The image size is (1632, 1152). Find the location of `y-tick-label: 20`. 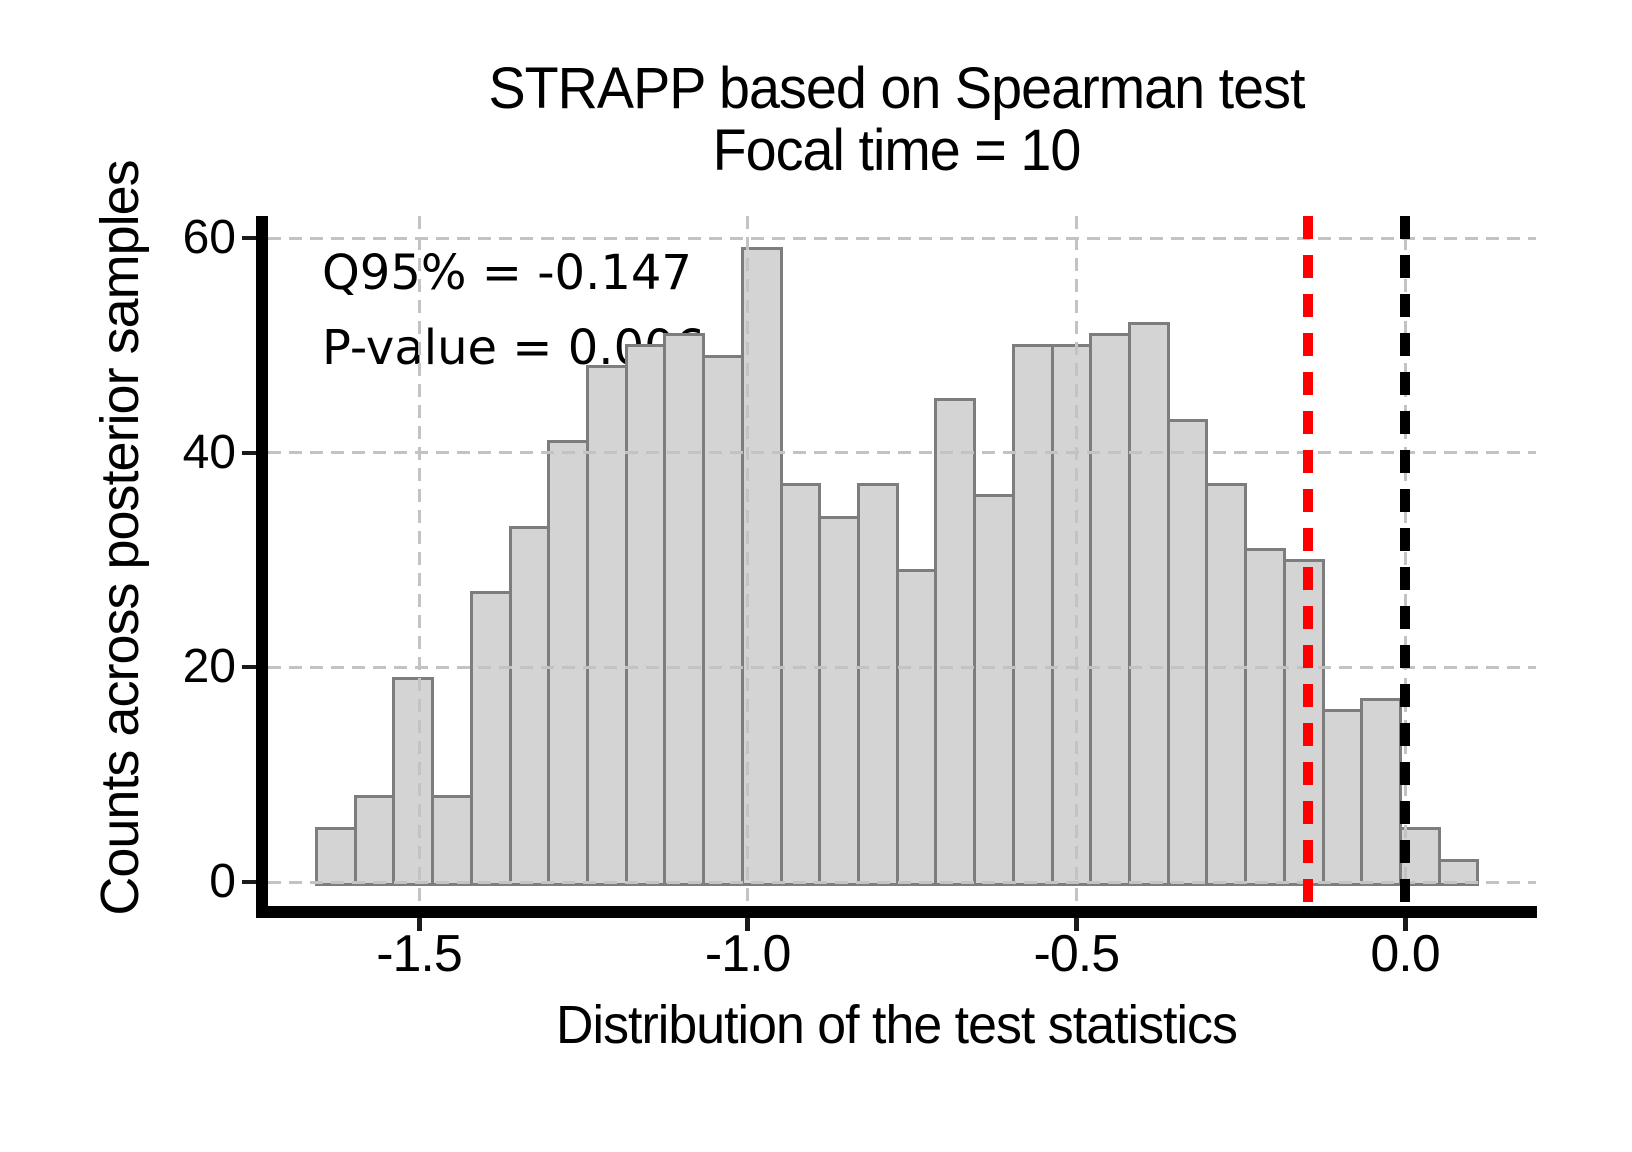

y-tick-label: 20 is located at coordinates (209, 667).